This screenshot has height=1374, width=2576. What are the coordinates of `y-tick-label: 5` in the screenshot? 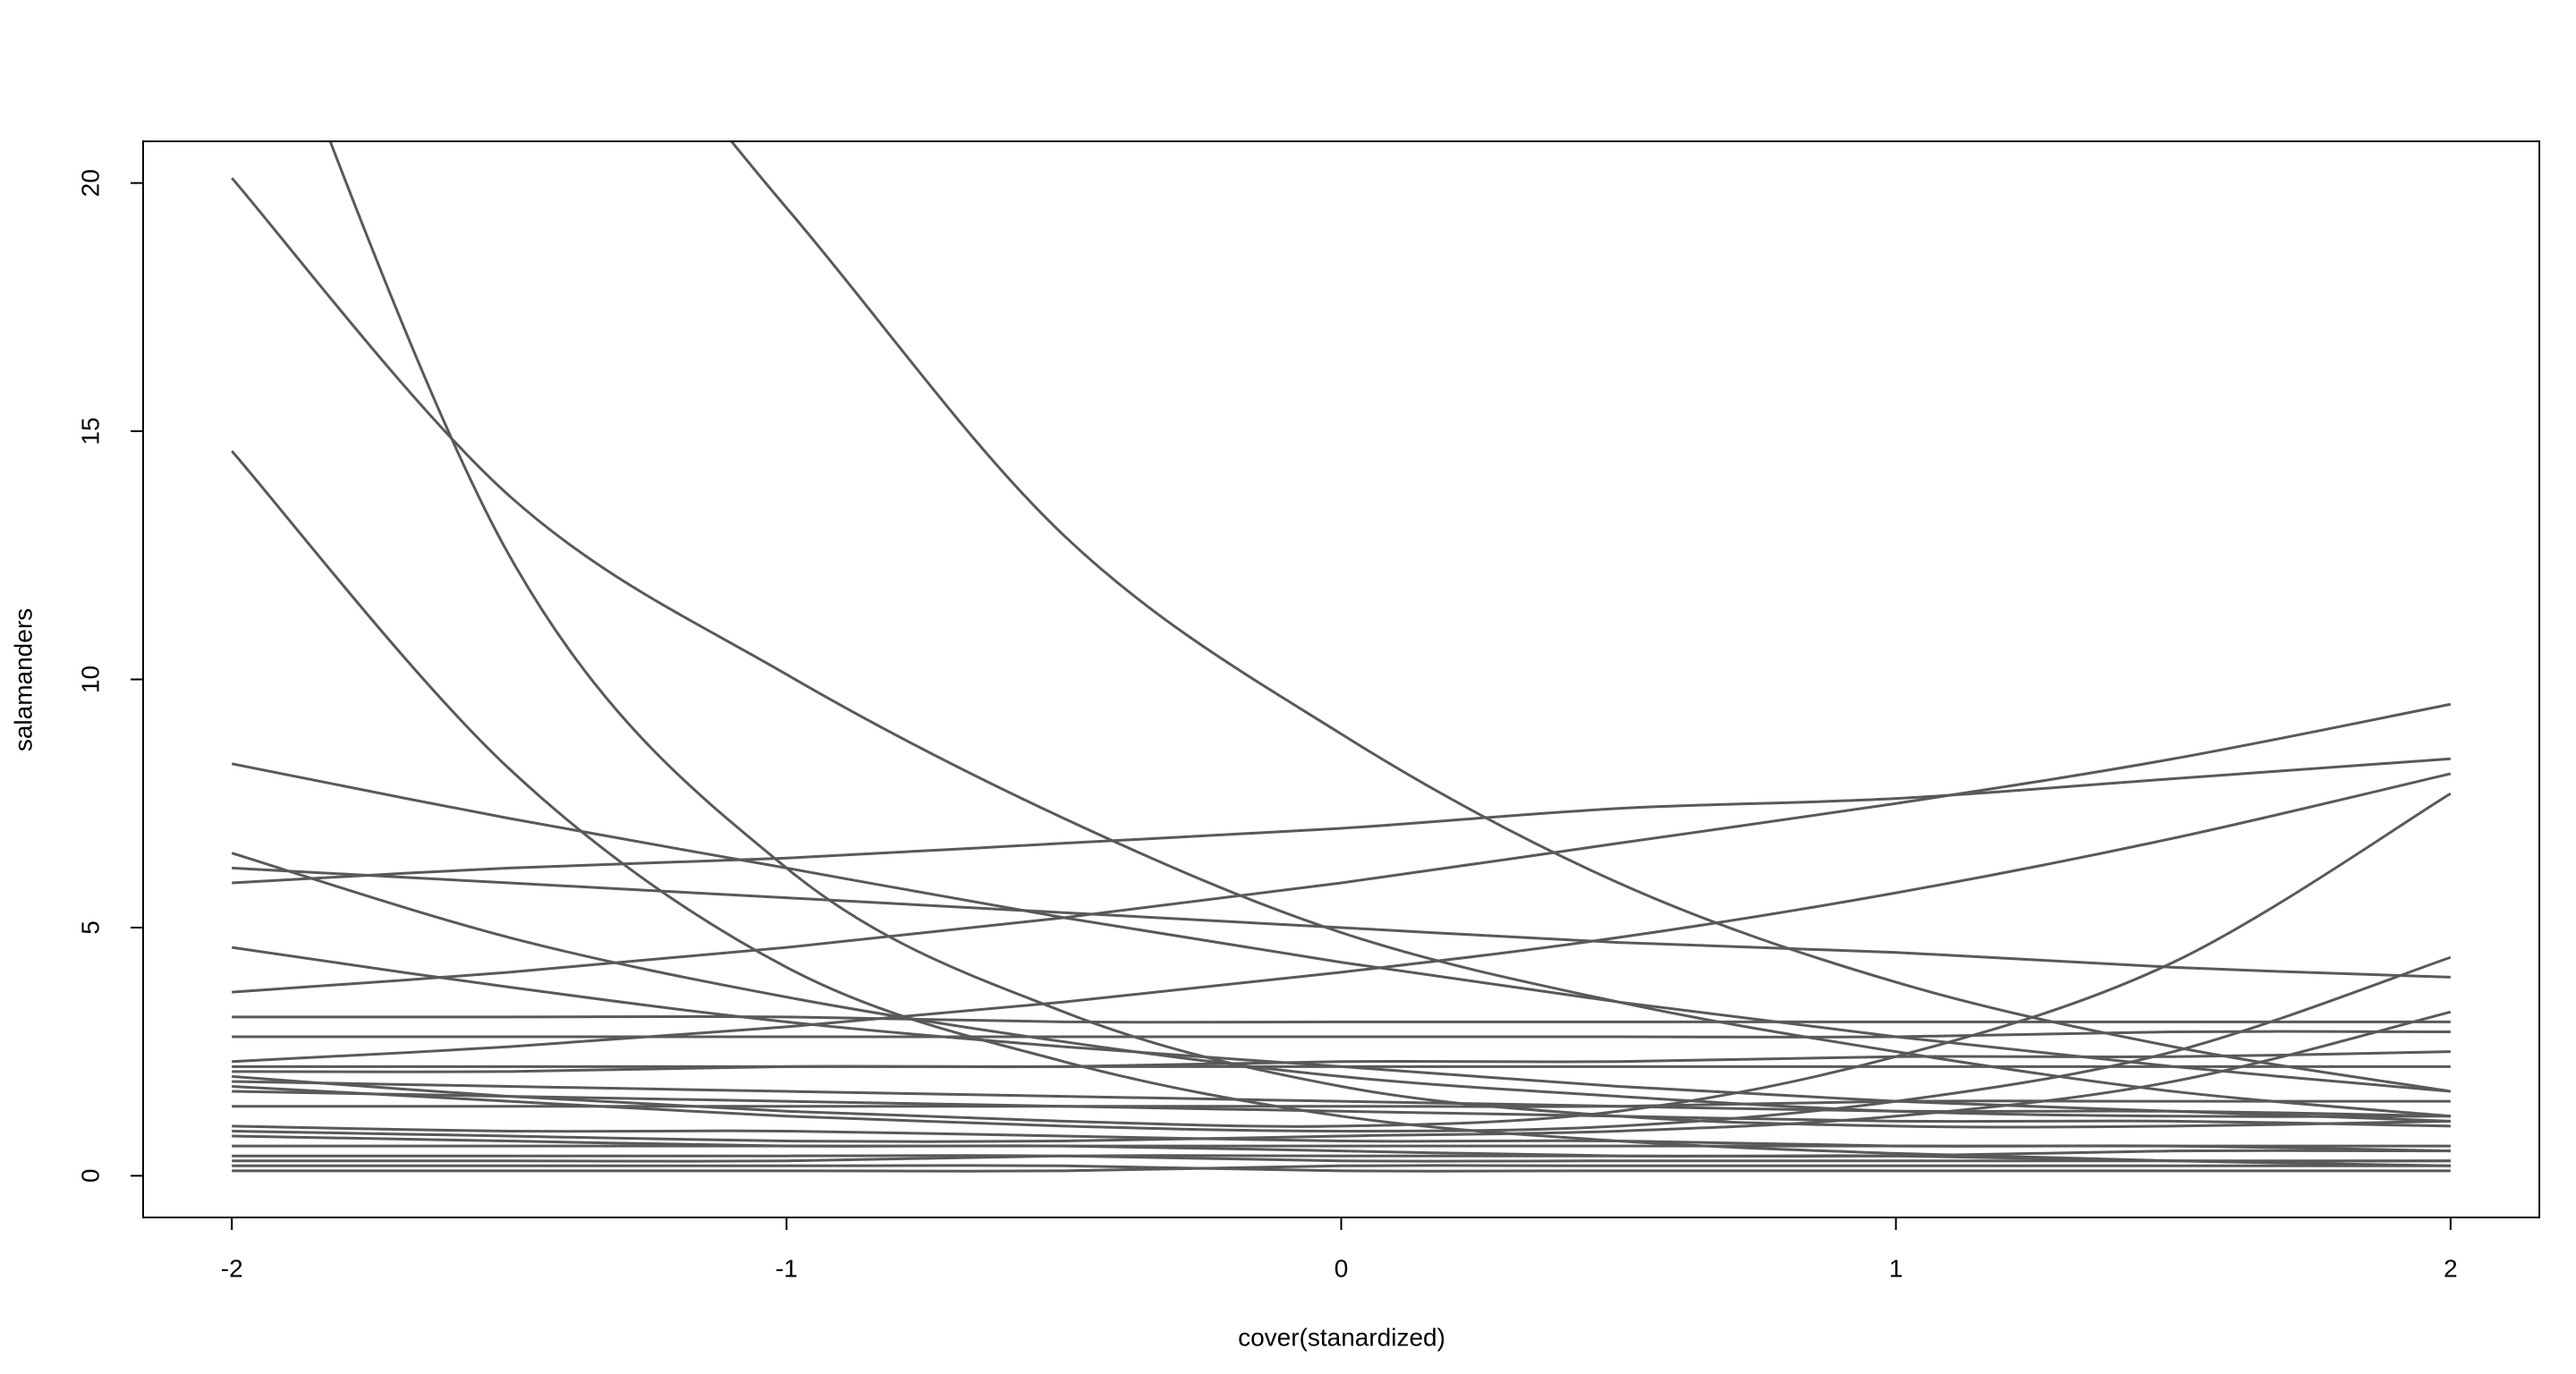 It's located at (90, 927).